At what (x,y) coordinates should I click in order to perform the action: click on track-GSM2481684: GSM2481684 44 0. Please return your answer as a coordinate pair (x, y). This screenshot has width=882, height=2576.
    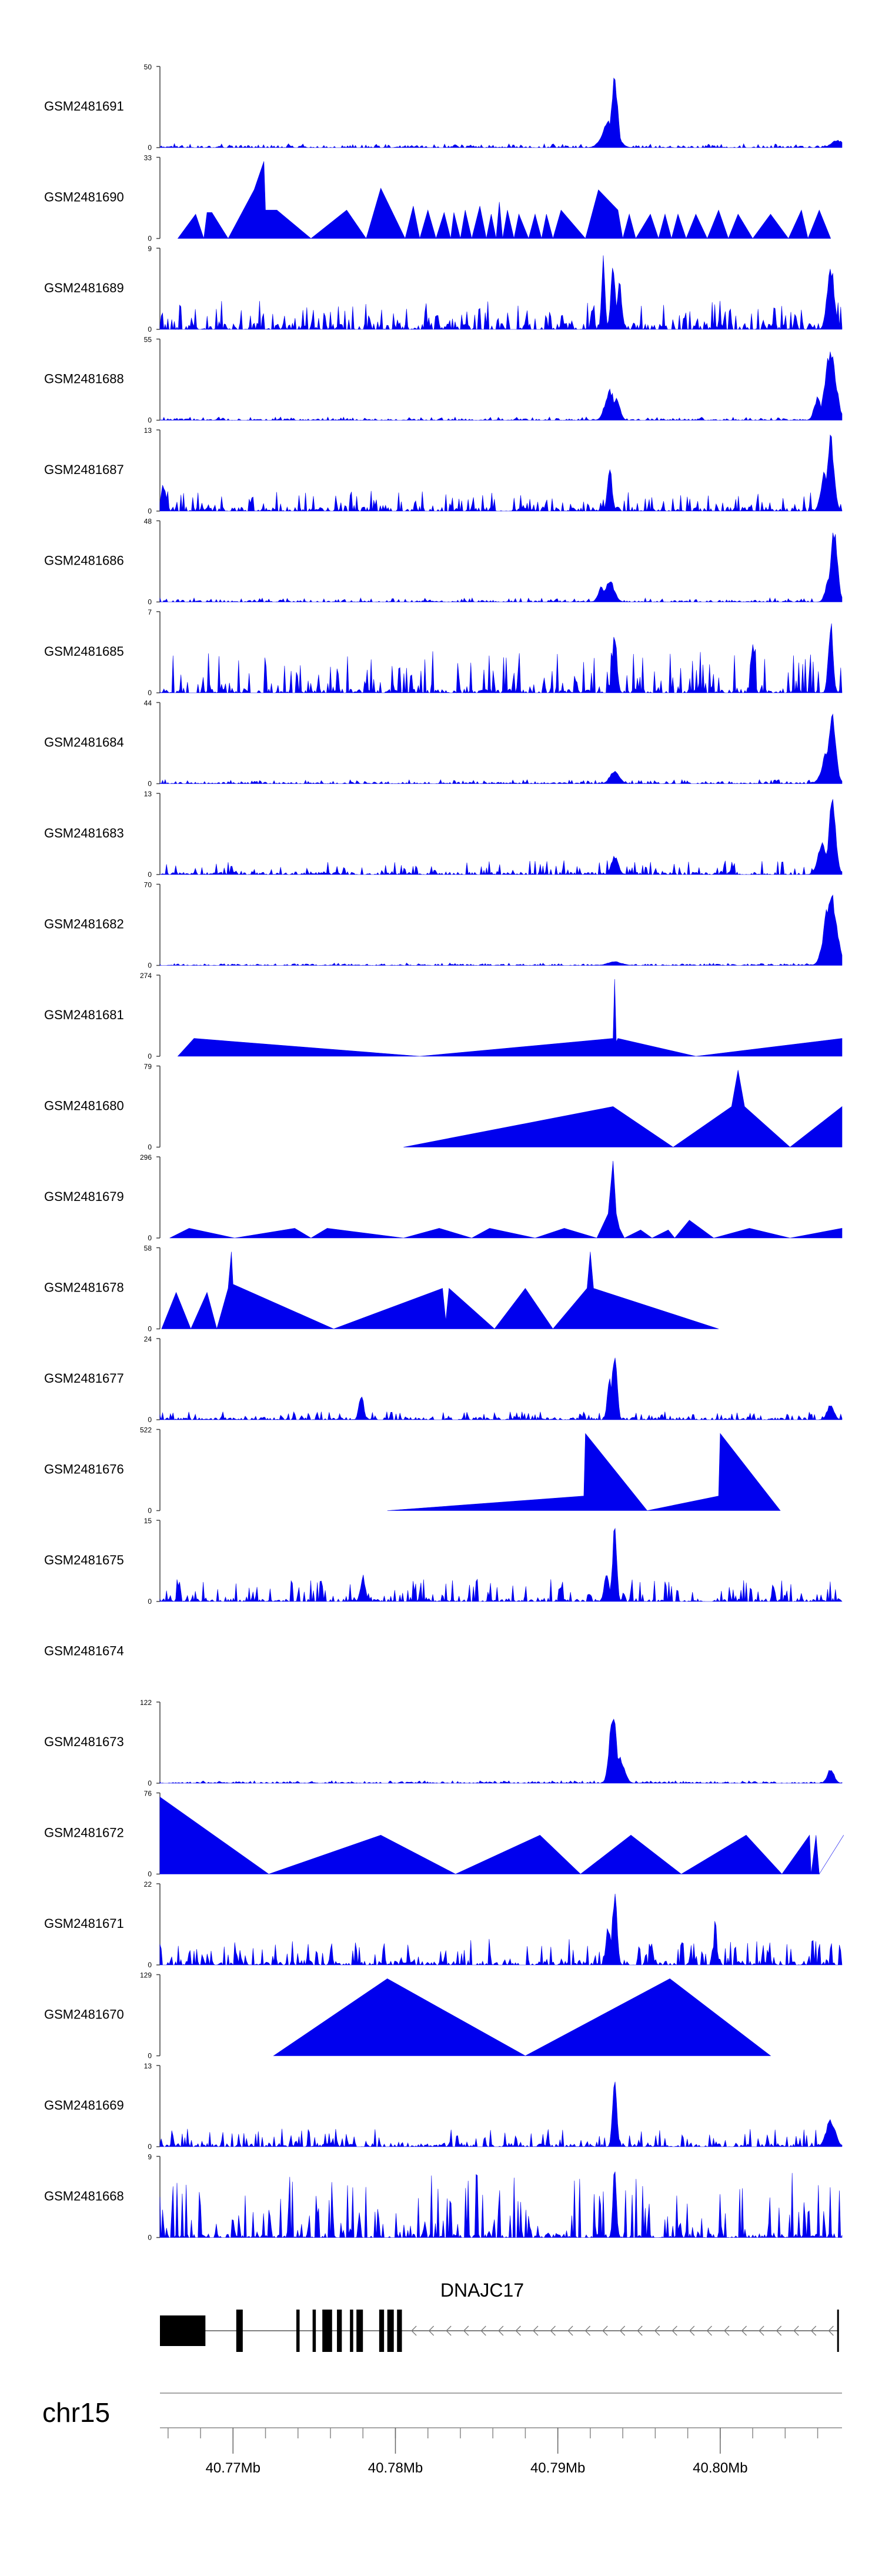
    Looking at the image, I should click on (443, 743).